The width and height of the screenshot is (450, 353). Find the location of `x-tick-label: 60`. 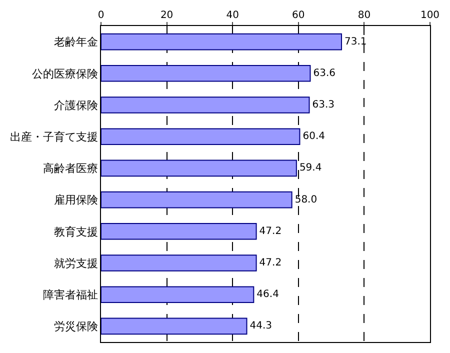

x-tick-label: 60 is located at coordinates (298, 15).